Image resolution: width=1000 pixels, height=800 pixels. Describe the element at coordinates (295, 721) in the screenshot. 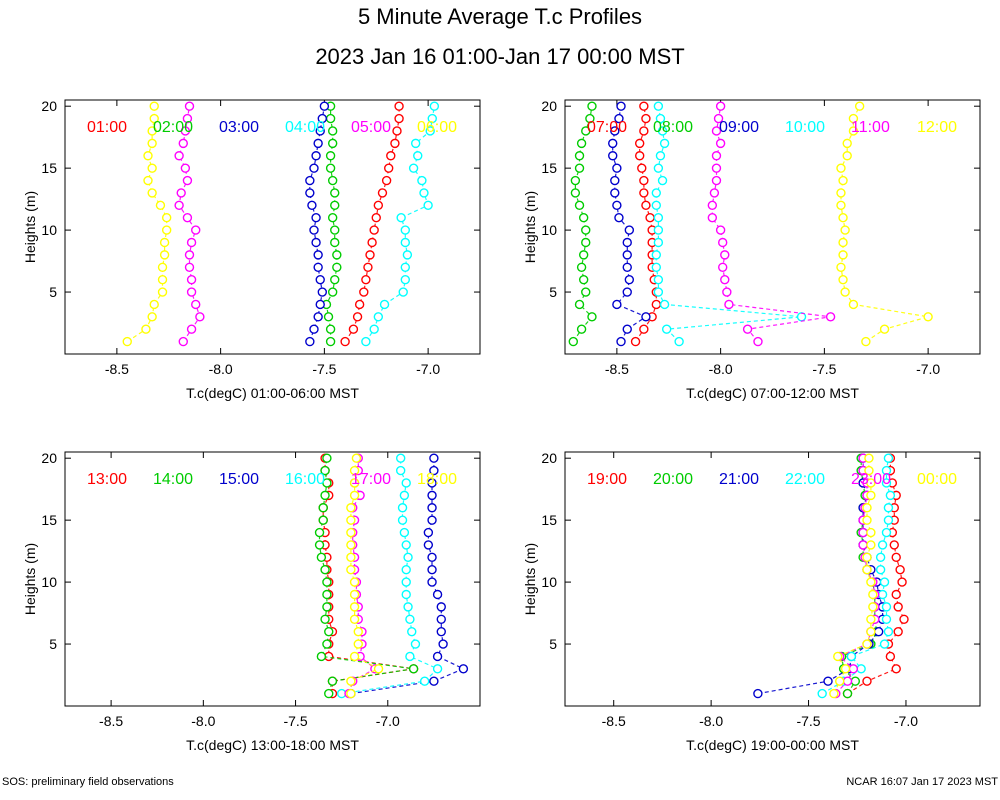

I see `x-tick-label: -7.5` at that location.